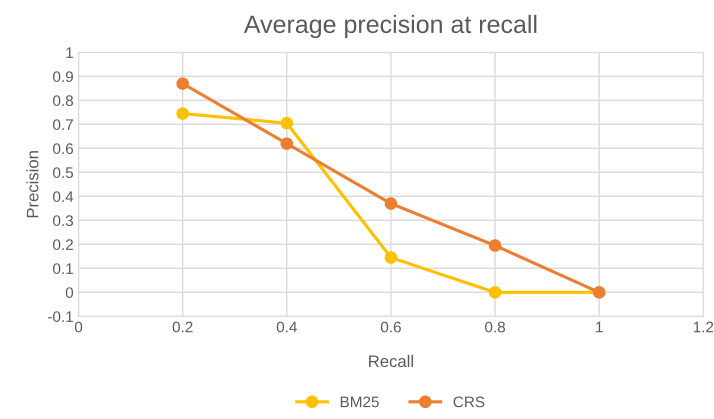  What do you see at coordinates (63, 172) in the screenshot?
I see `y-tick-label: 0.5` at bounding box center [63, 172].